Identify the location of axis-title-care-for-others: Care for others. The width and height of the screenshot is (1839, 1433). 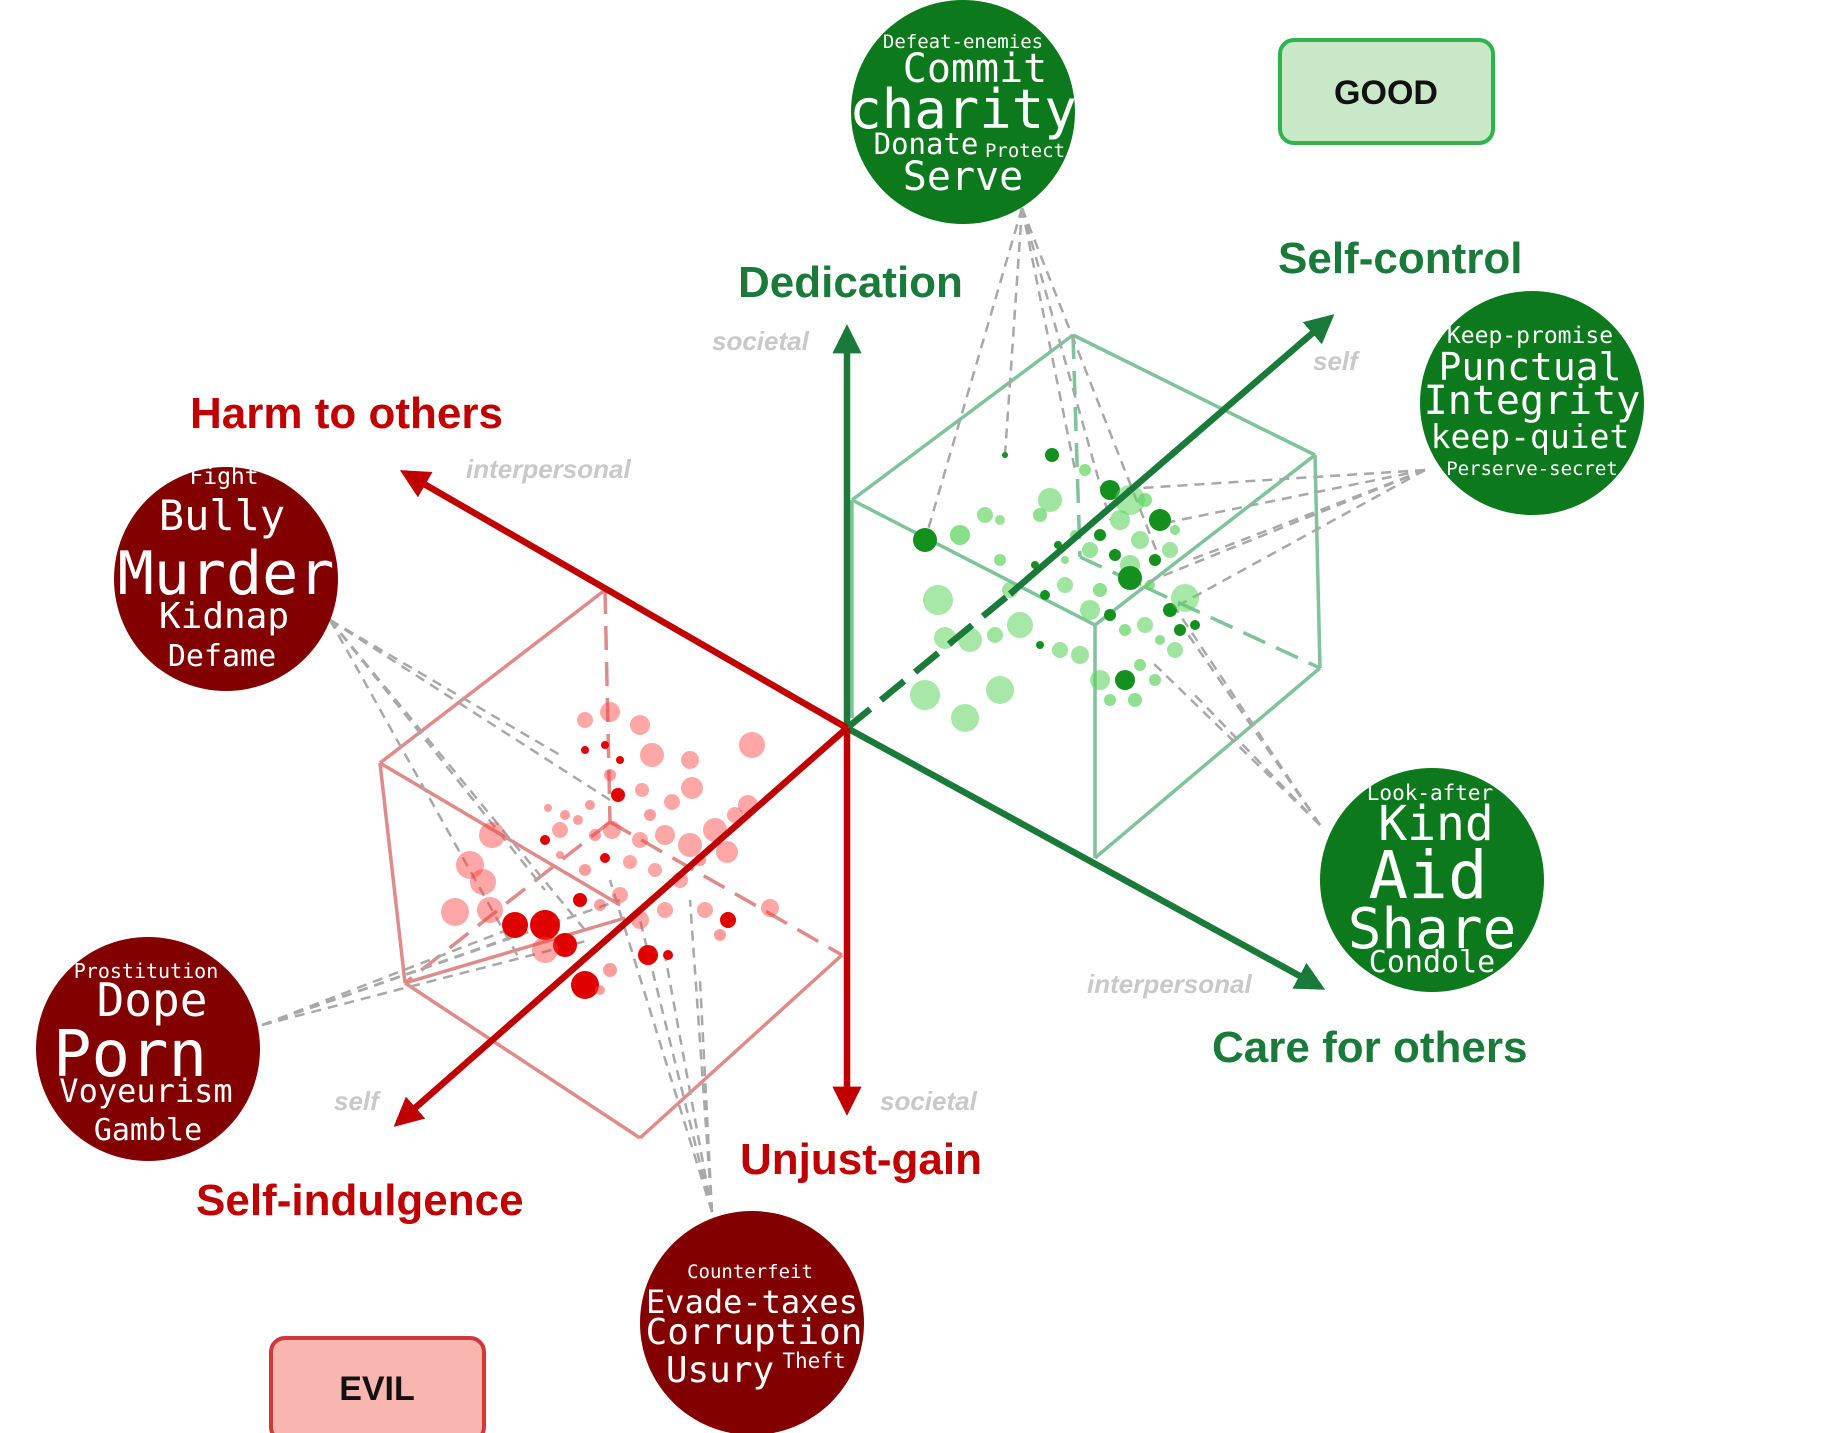
(1369, 1047).